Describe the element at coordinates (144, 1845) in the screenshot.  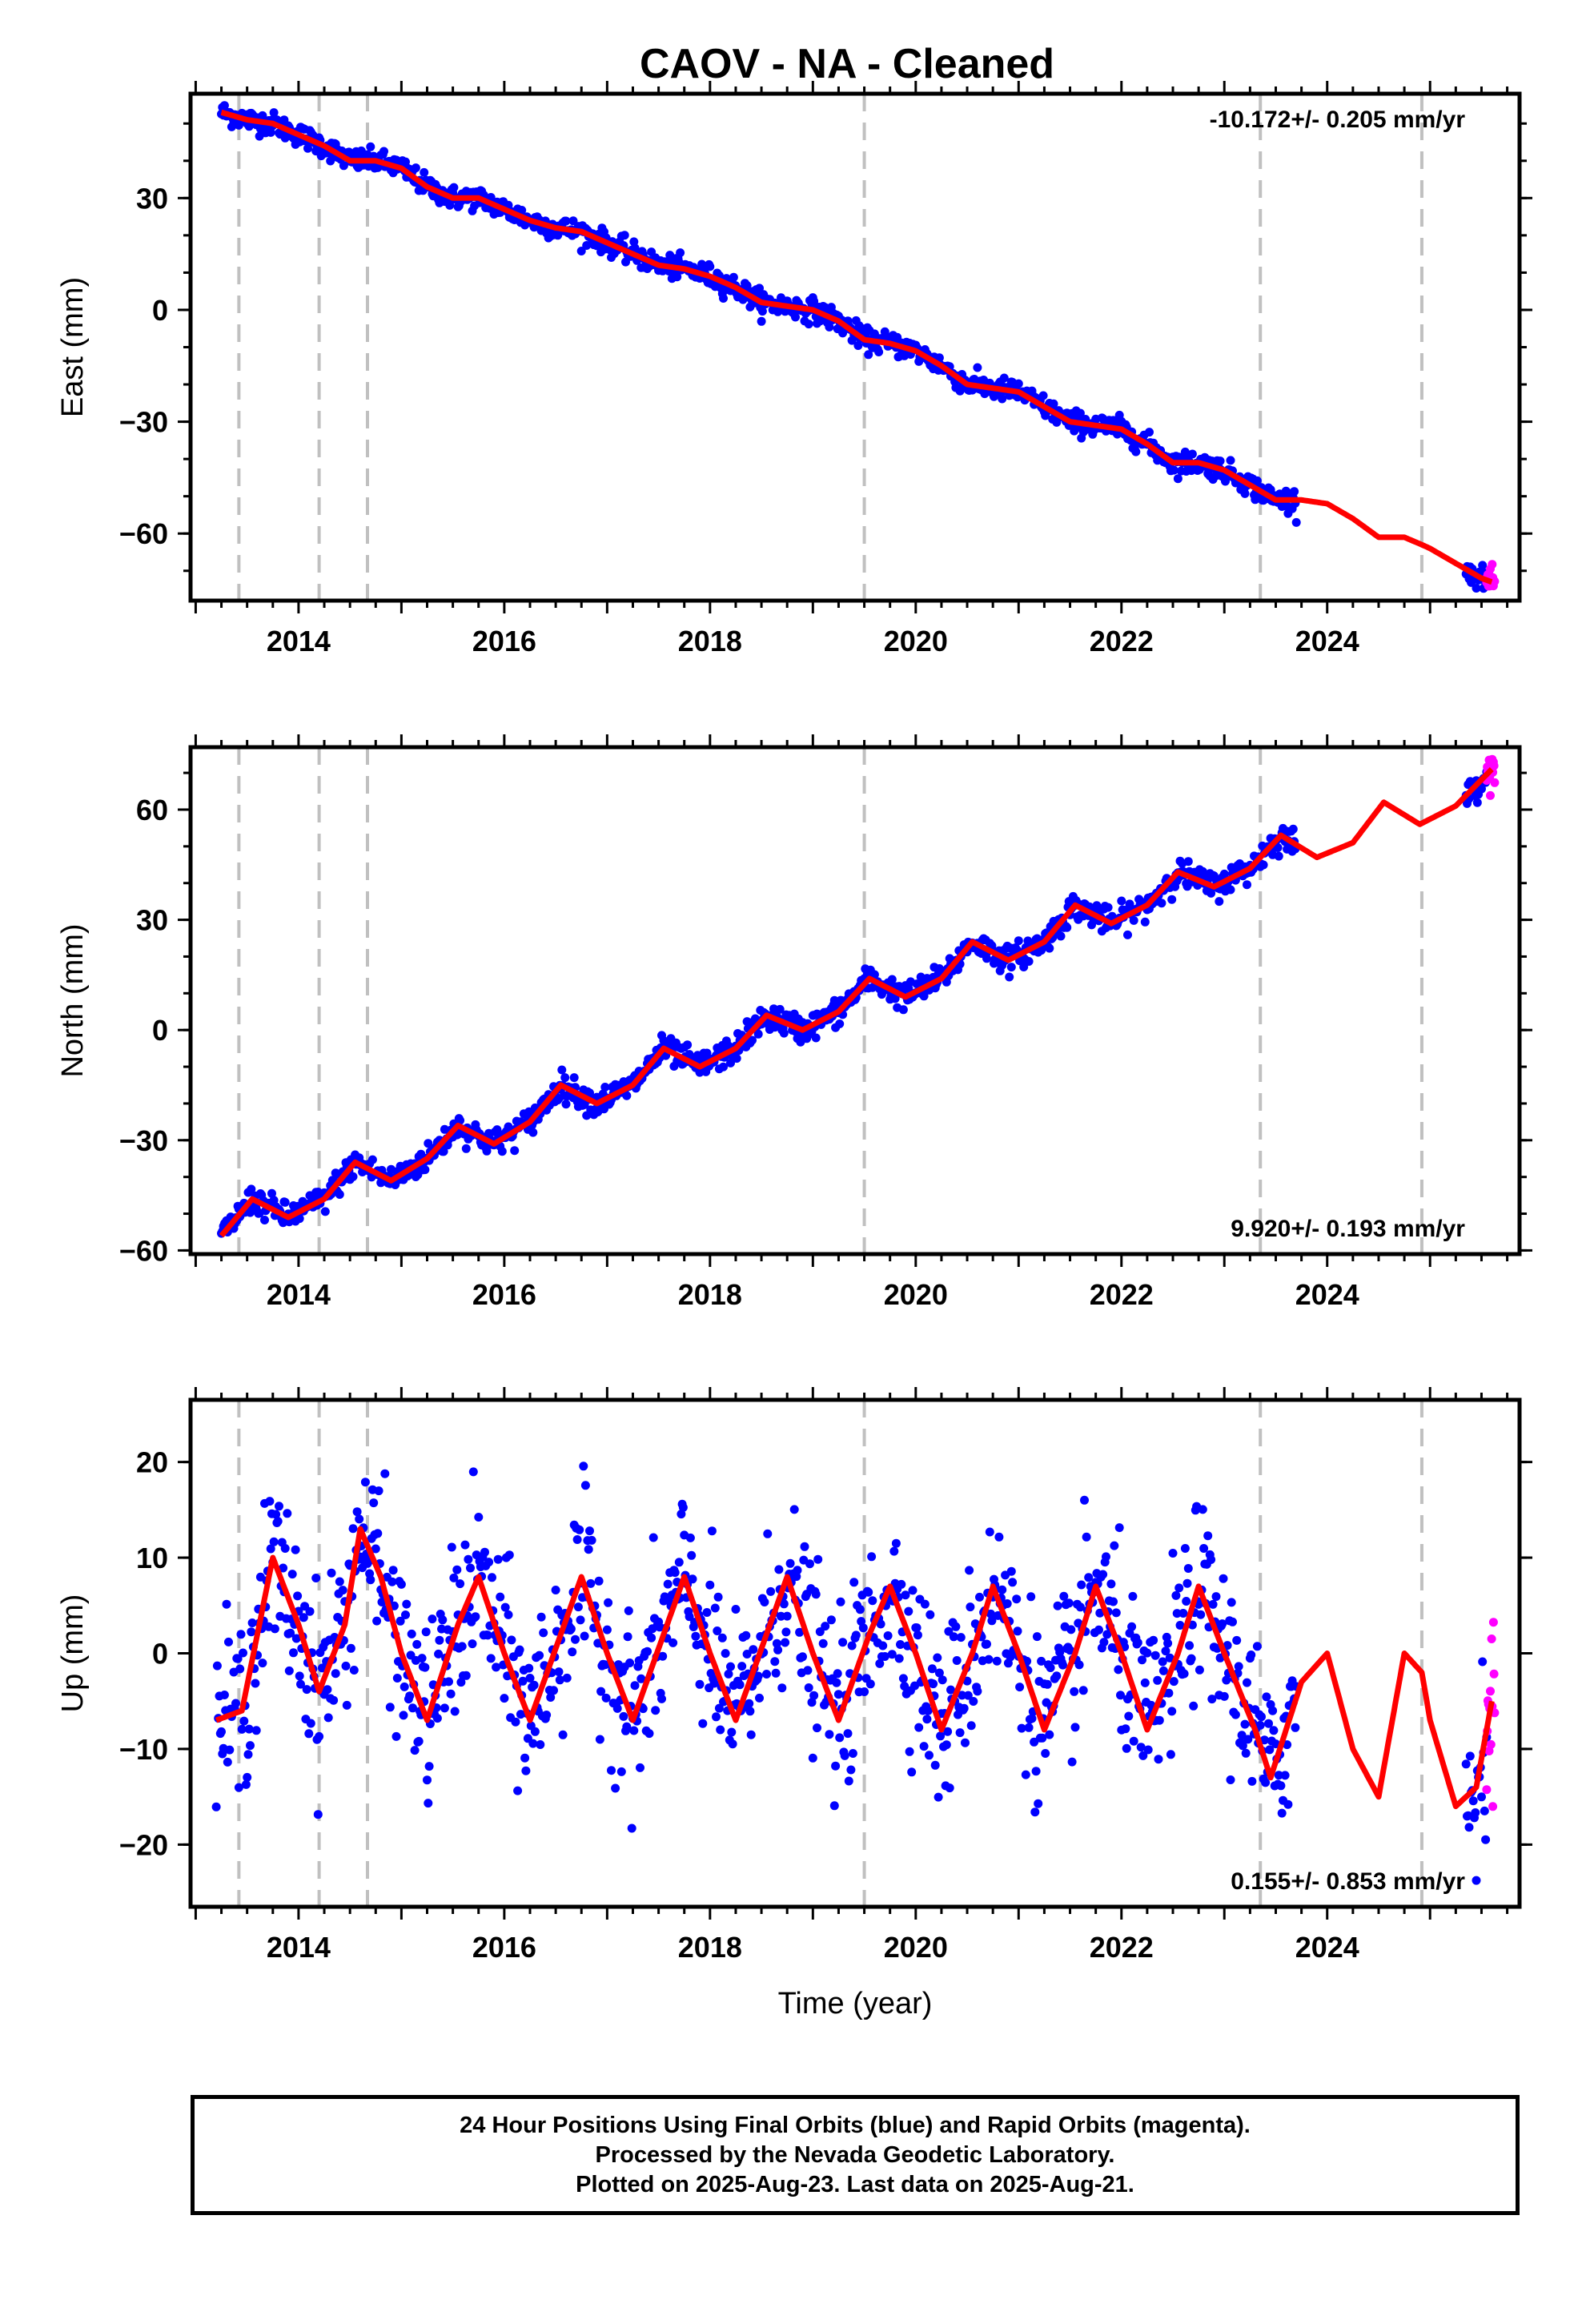
I see `y-tick-label: −20` at that location.